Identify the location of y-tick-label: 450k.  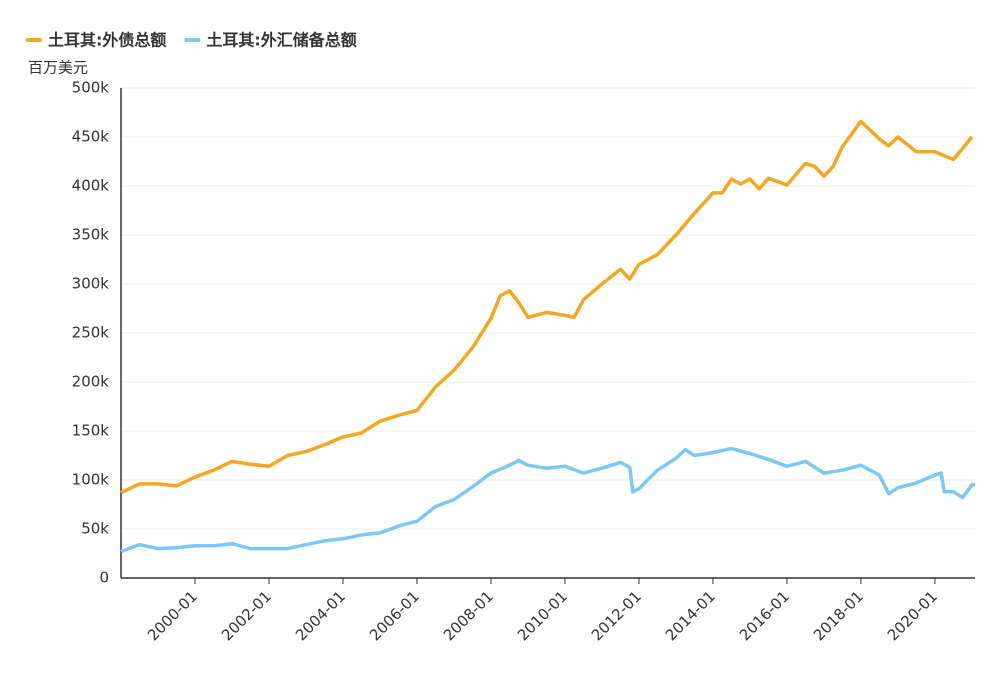
(91, 137).